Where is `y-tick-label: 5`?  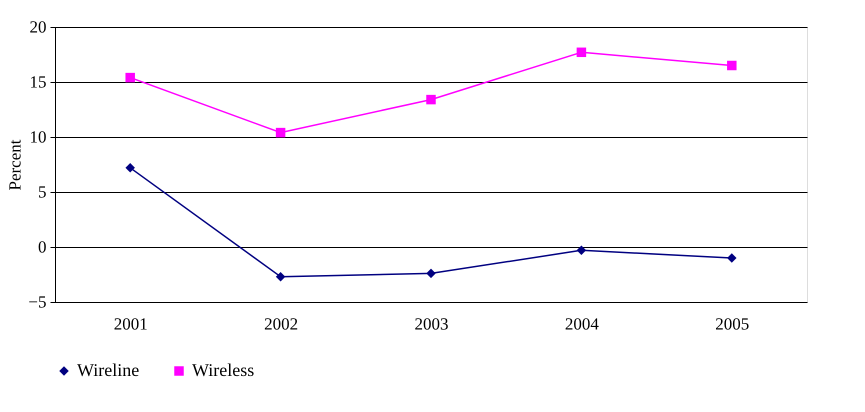
y-tick-label: 5 is located at coordinates (42, 192).